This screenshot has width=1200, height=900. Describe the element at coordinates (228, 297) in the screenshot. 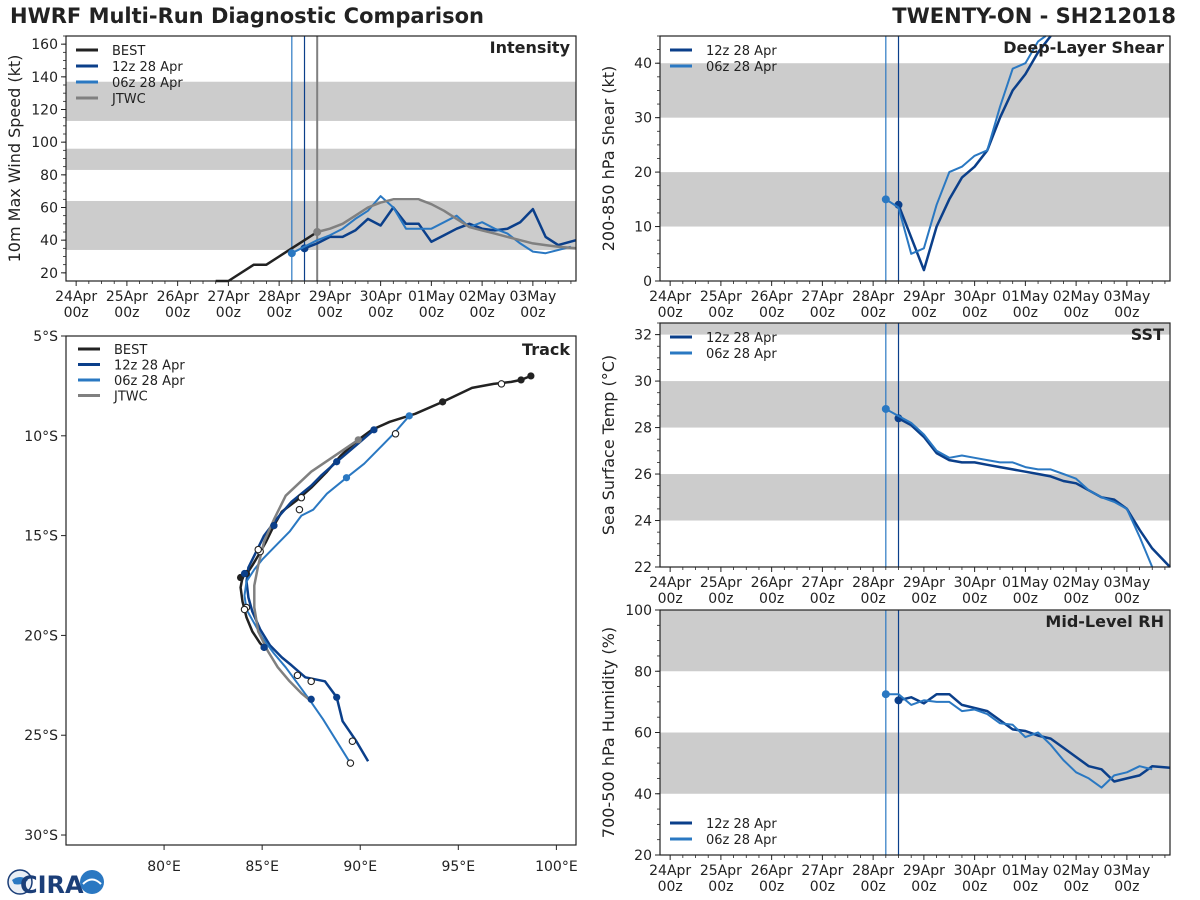

I see `intensity-xtick-label: 27Apr` at that location.